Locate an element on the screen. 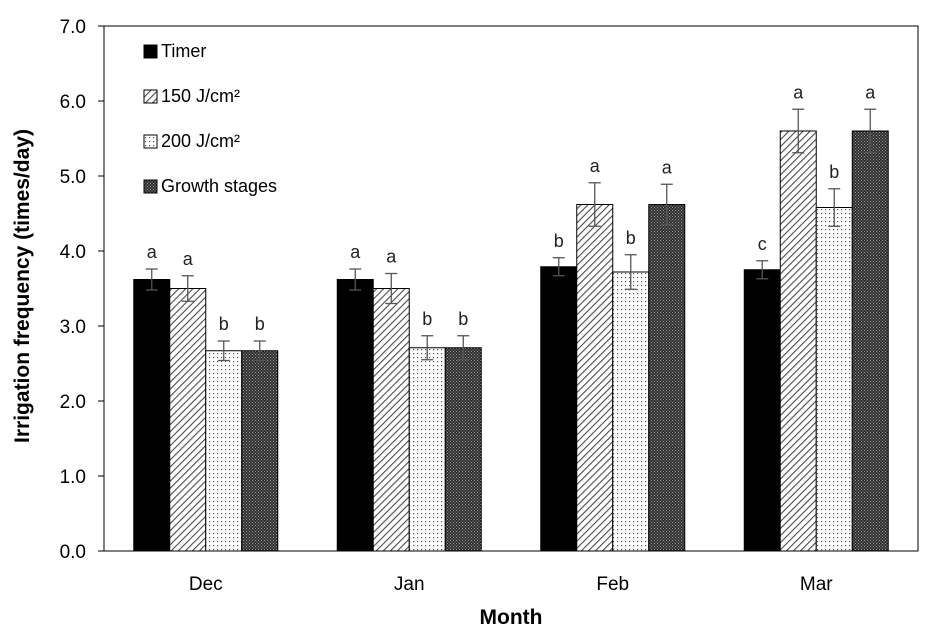  legend-label: 150 J/cm² is located at coordinates (200, 96).